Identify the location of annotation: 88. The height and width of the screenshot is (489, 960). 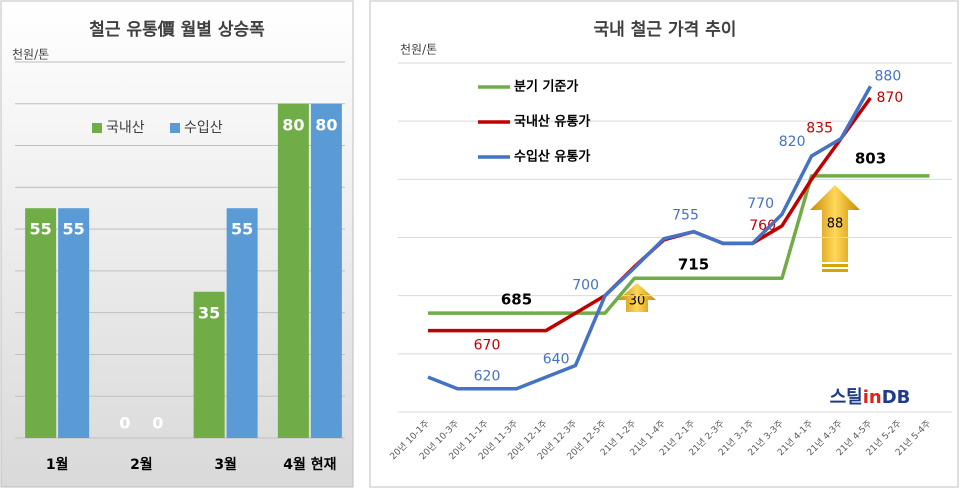
(835, 224).